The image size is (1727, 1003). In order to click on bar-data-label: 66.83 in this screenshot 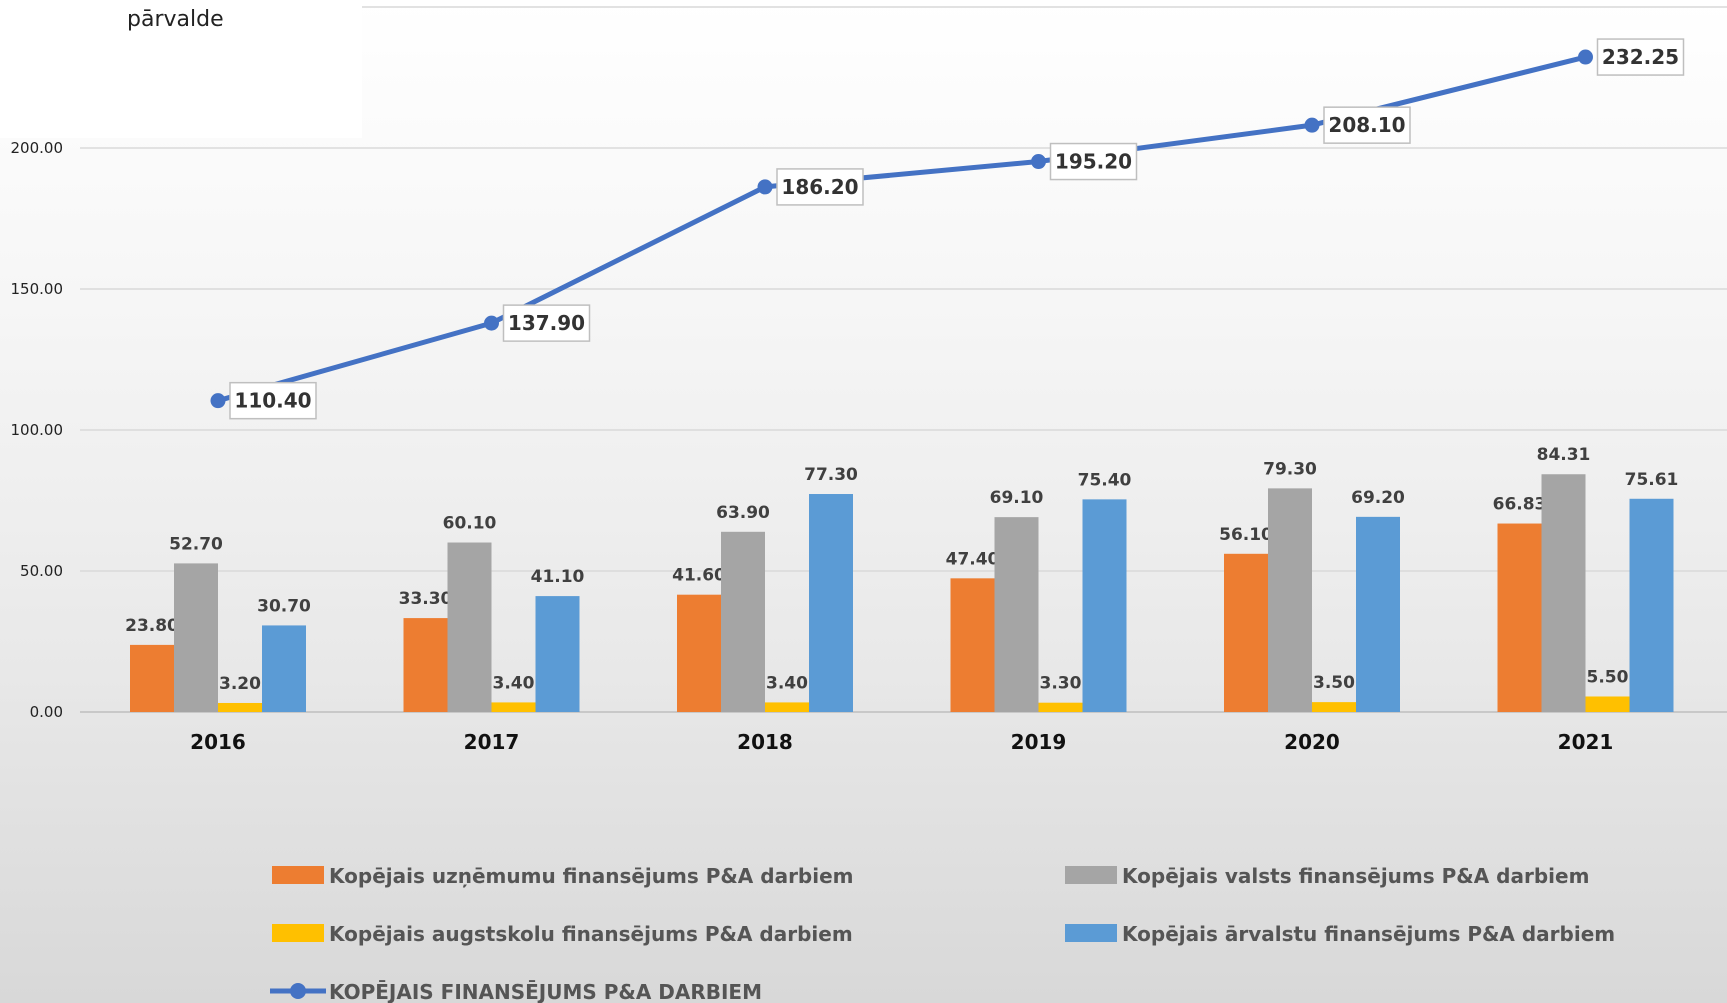, I will do `click(1520, 505)`.